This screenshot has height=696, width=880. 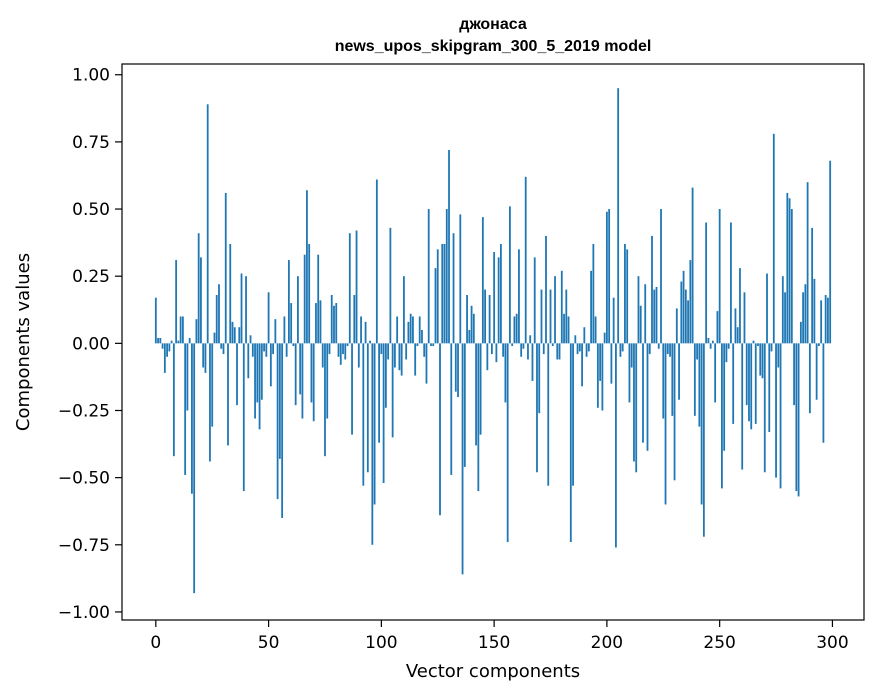 What do you see at coordinates (493, 24) in the screenshot?
I see `chart-title: джонаса` at bounding box center [493, 24].